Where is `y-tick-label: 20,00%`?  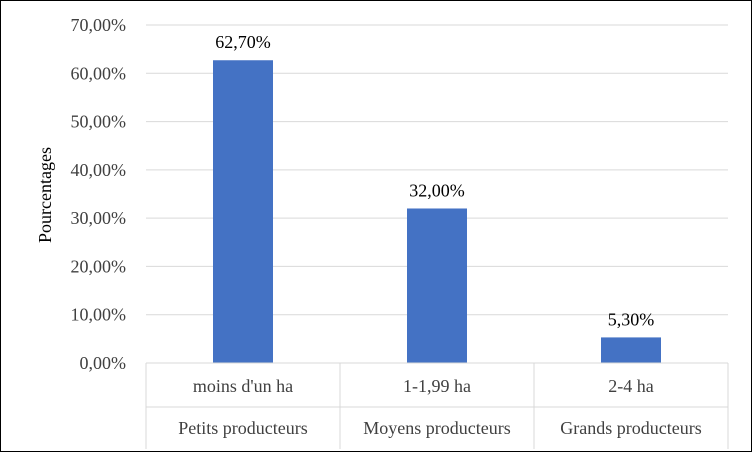
y-tick-label: 20,00% is located at coordinates (99, 266).